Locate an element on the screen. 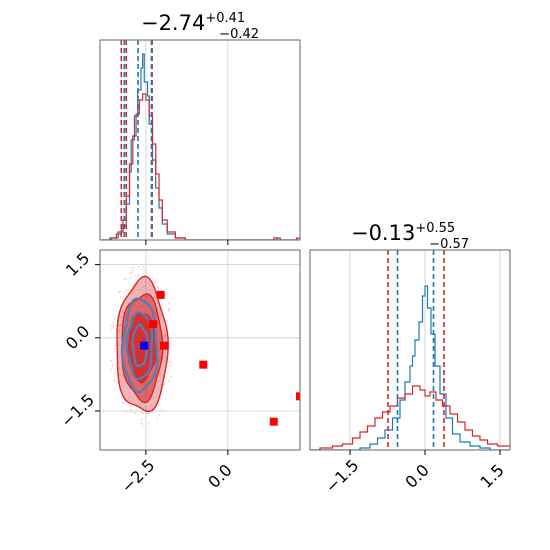 This screenshot has height=550, width=550. blue-square-marker is located at coordinates (144, 345).